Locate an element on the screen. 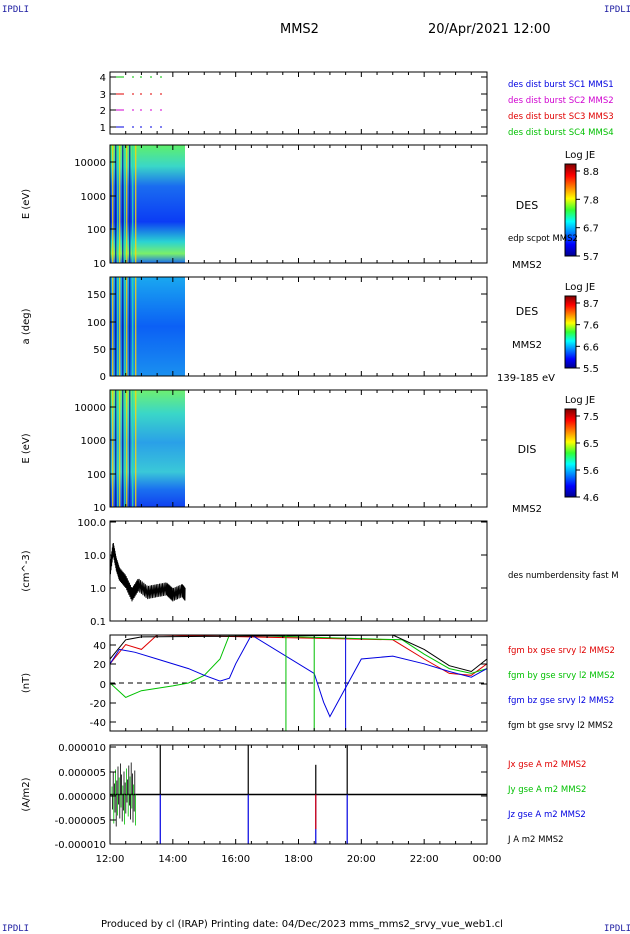  des-energy-spectrogram is located at coordinates (147, 204).